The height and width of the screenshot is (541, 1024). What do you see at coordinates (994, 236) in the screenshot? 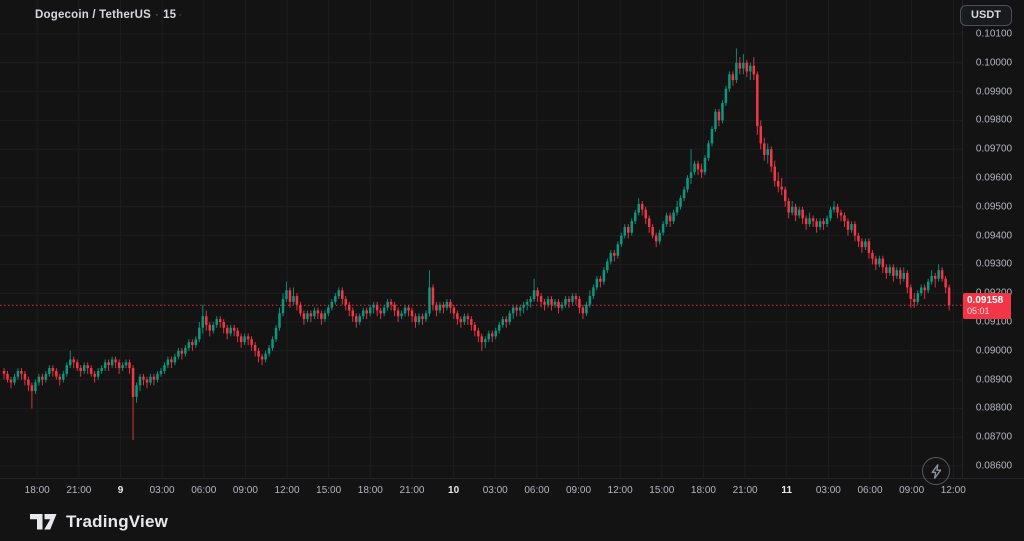
I see `price-axis-label: 0.09400` at bounding box center [994, 236].